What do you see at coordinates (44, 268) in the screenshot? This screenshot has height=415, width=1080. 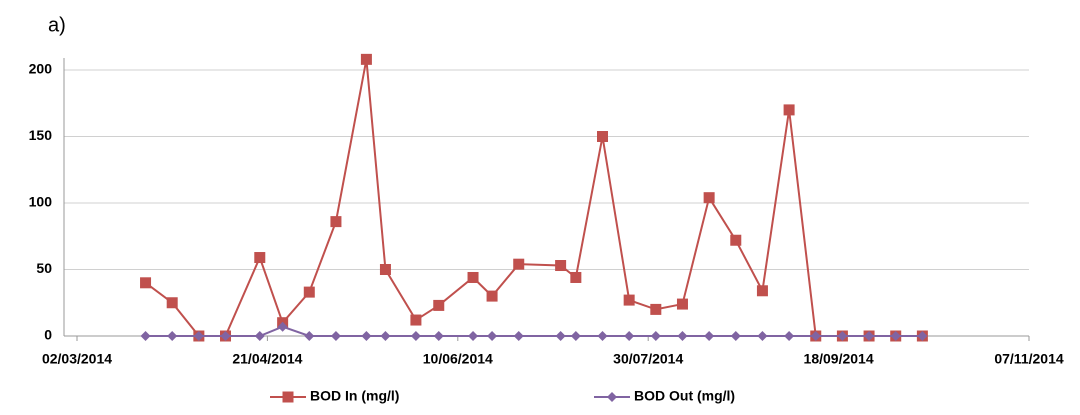 I see `y-tick-label: 50` at bounding box center [44, 268].